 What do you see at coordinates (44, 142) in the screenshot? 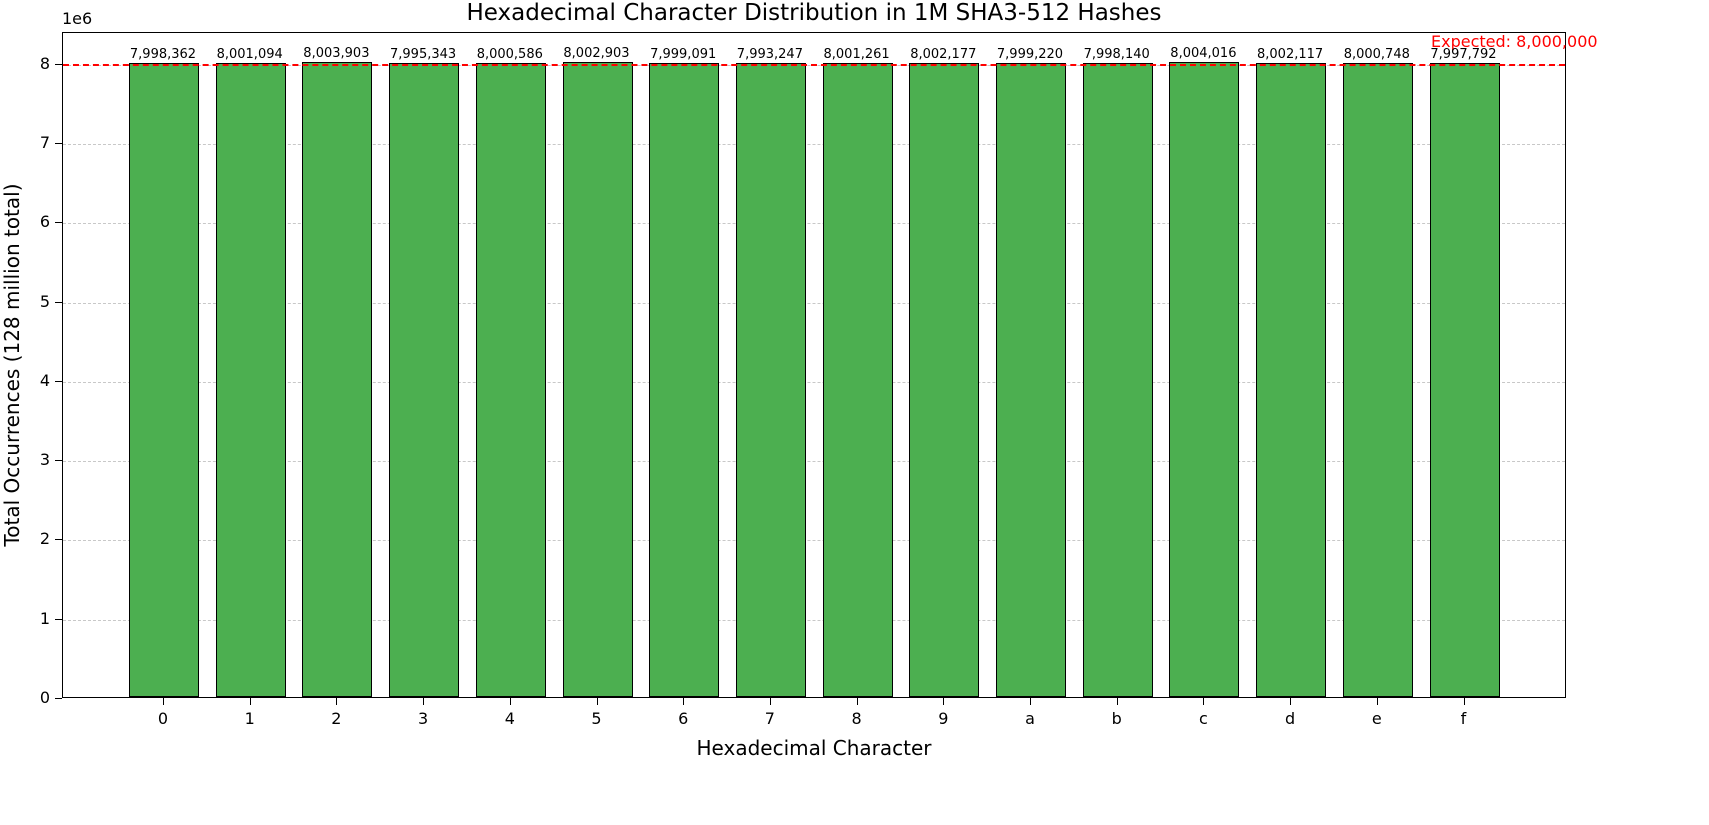
I see `y-tick-label: 7` at bounding box center [44, 142].